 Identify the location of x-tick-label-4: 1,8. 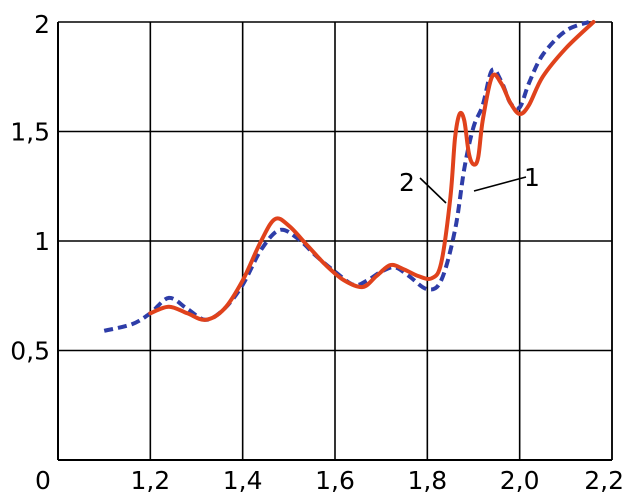
(427, 480).